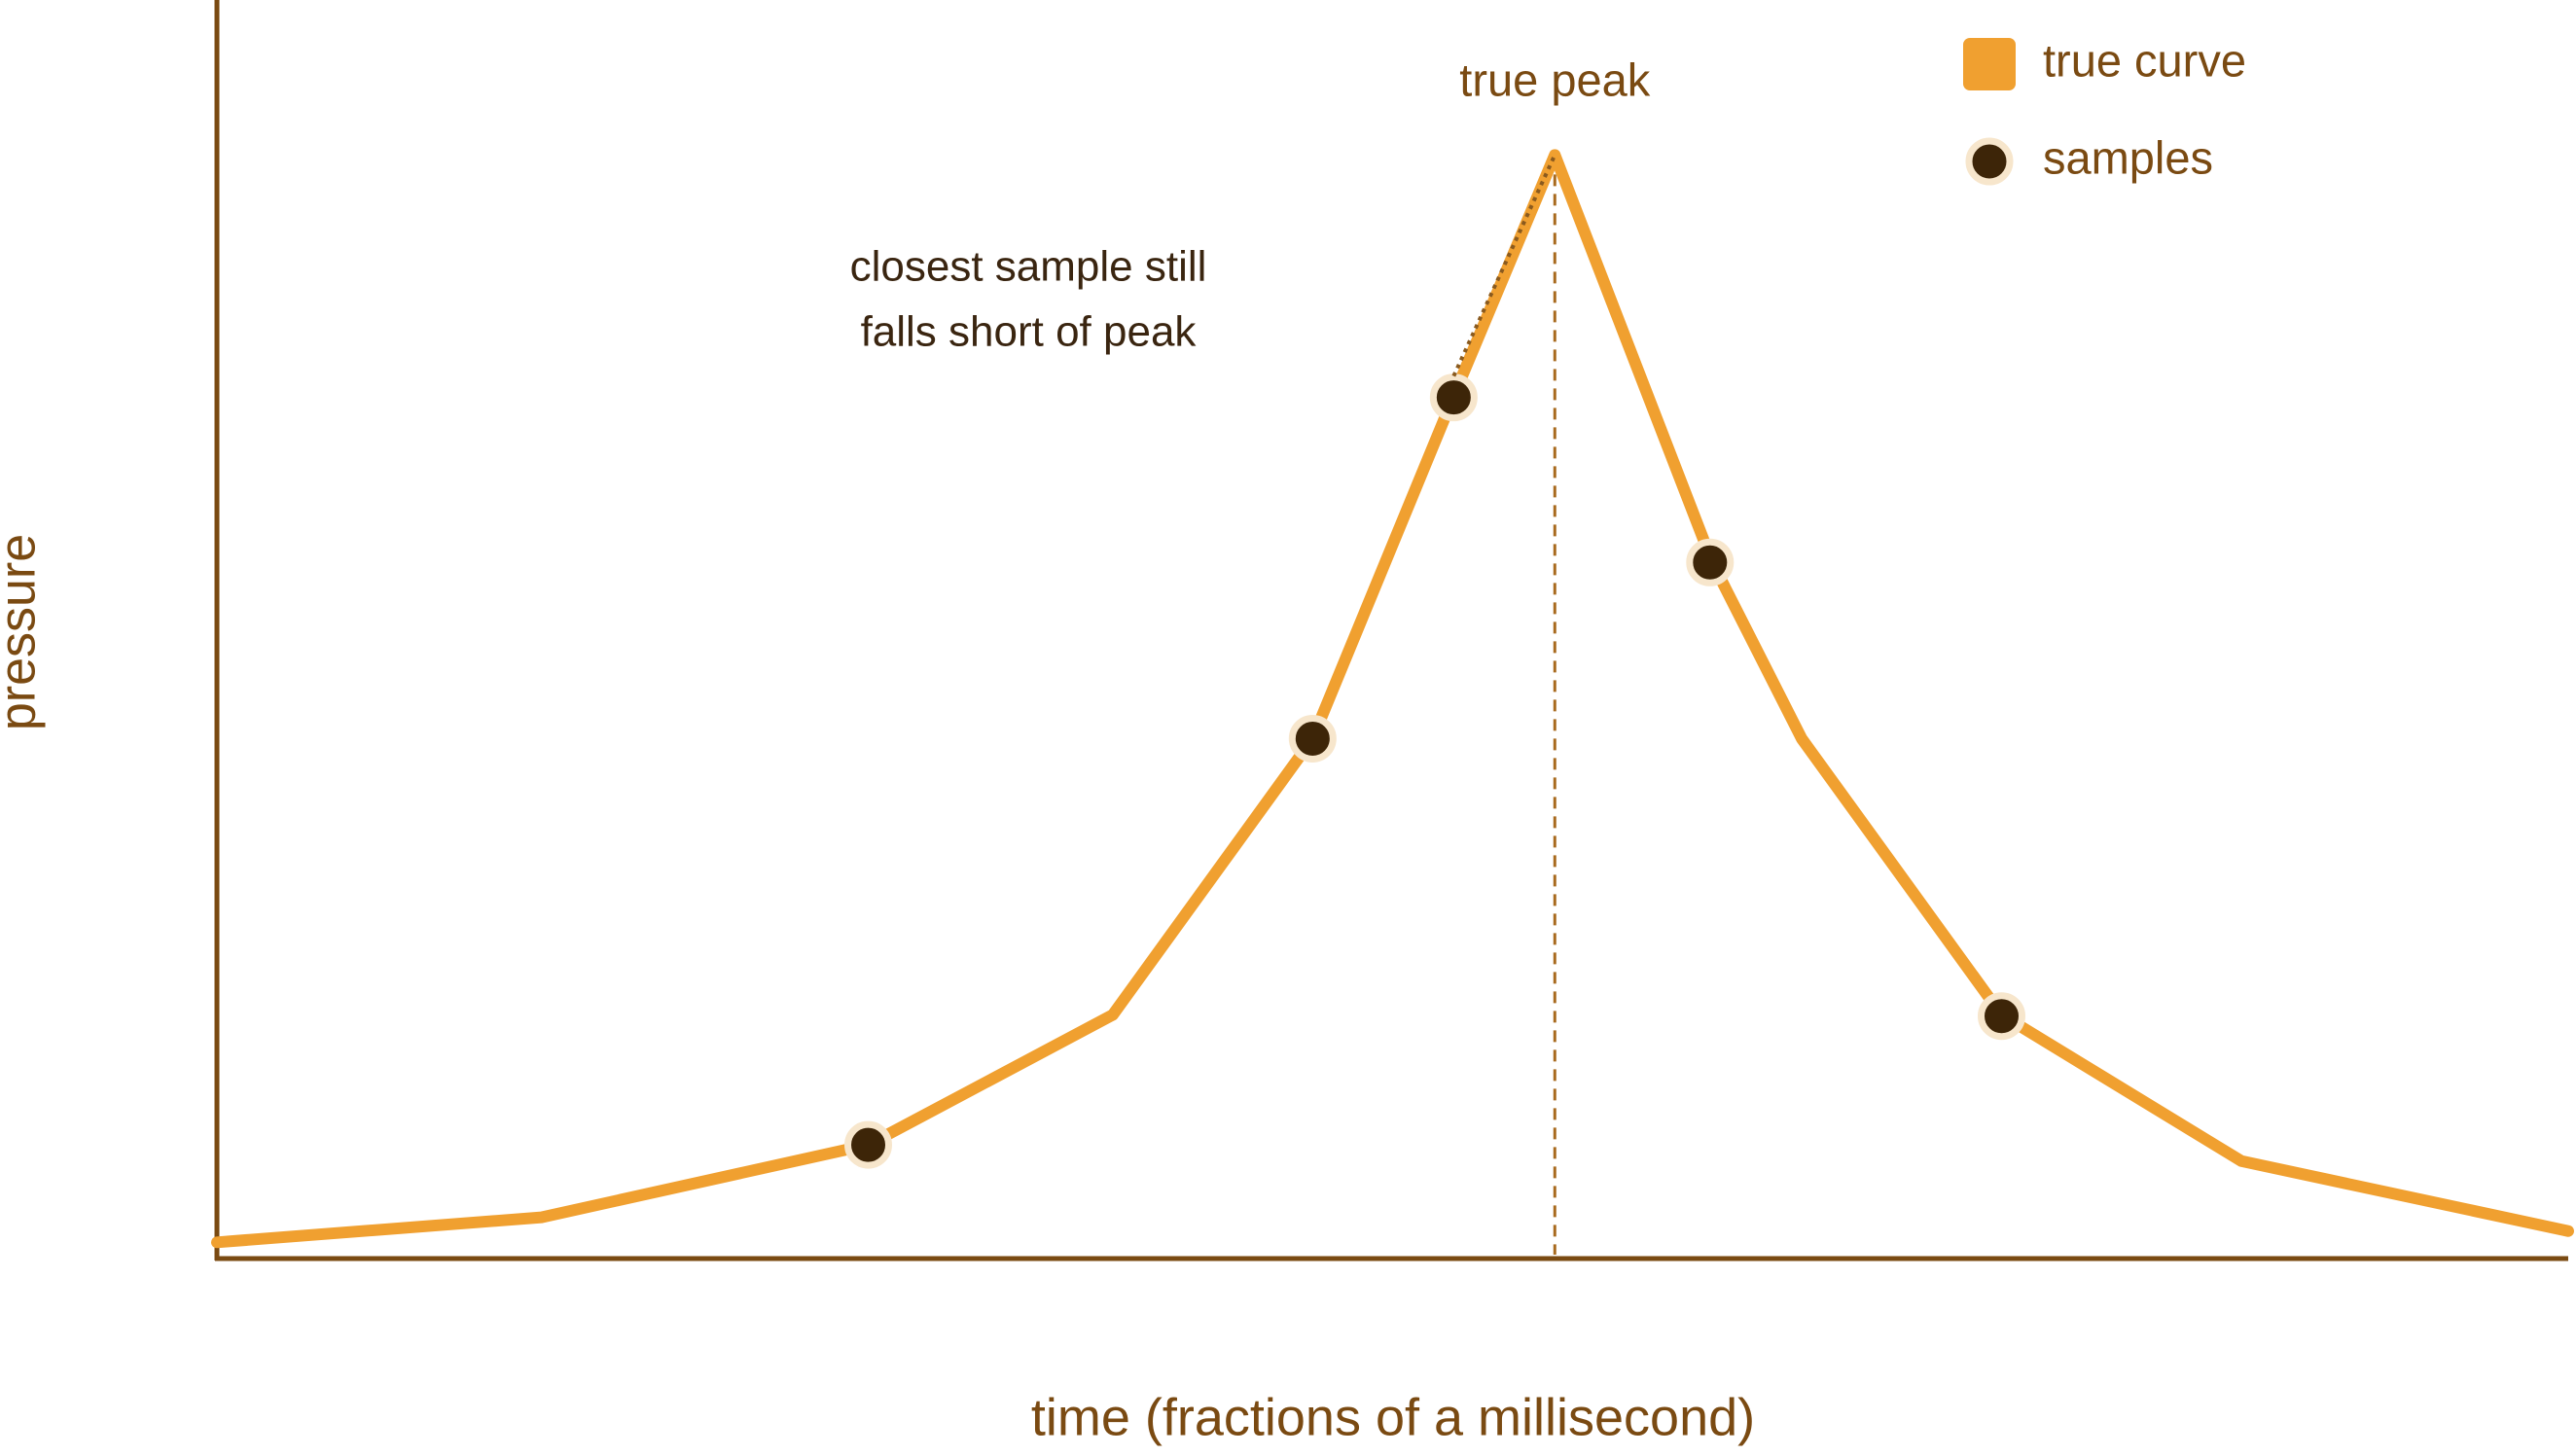 The height and width of the screenshot is (1456, 2576). Describe the element at coordinates (2128, 157) in the screenshot. I see `legend-label: samples` at that location.